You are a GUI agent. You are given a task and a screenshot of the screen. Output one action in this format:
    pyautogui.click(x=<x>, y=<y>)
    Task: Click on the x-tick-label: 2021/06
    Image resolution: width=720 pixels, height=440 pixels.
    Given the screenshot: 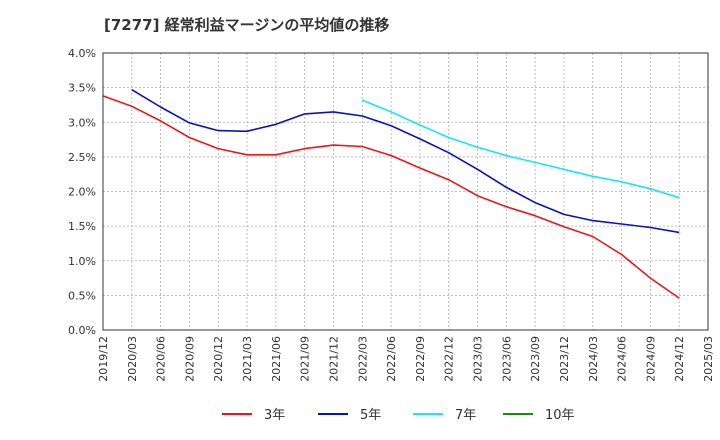 What is the action you would take?
    pyautogui.click(x=276, y=359)
    